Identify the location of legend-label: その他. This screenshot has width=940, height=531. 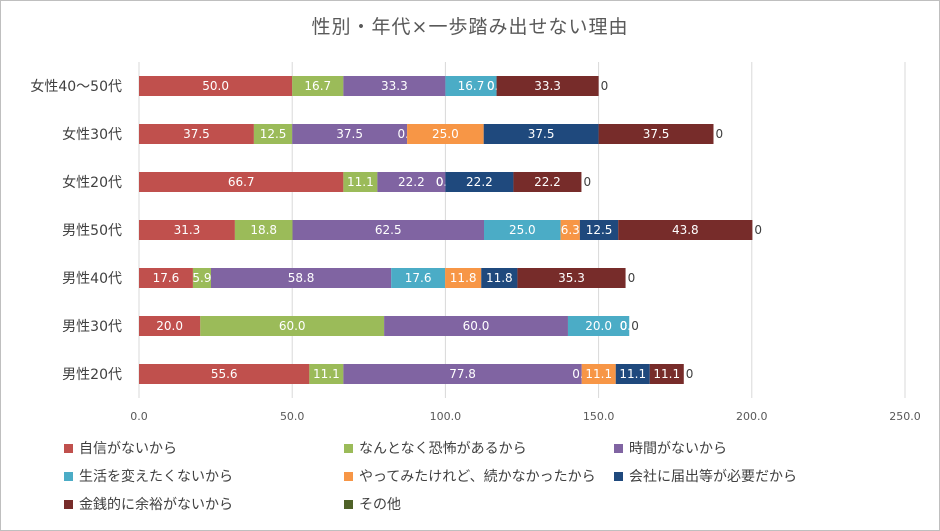
(380, 505).